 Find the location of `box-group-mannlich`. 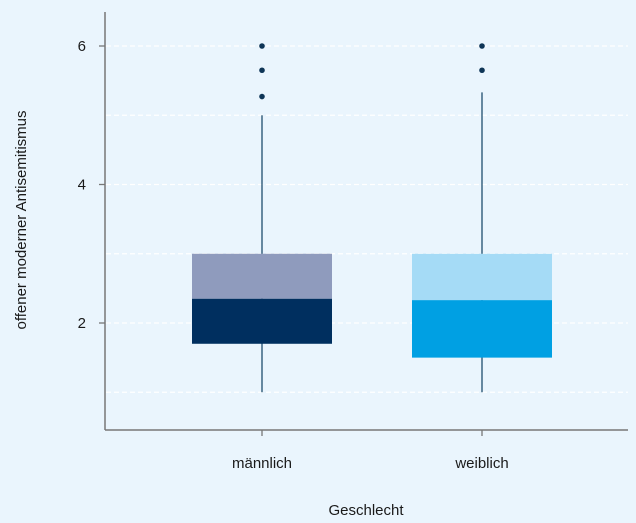

box-group-mannlich is located at coordinates (262, 218).